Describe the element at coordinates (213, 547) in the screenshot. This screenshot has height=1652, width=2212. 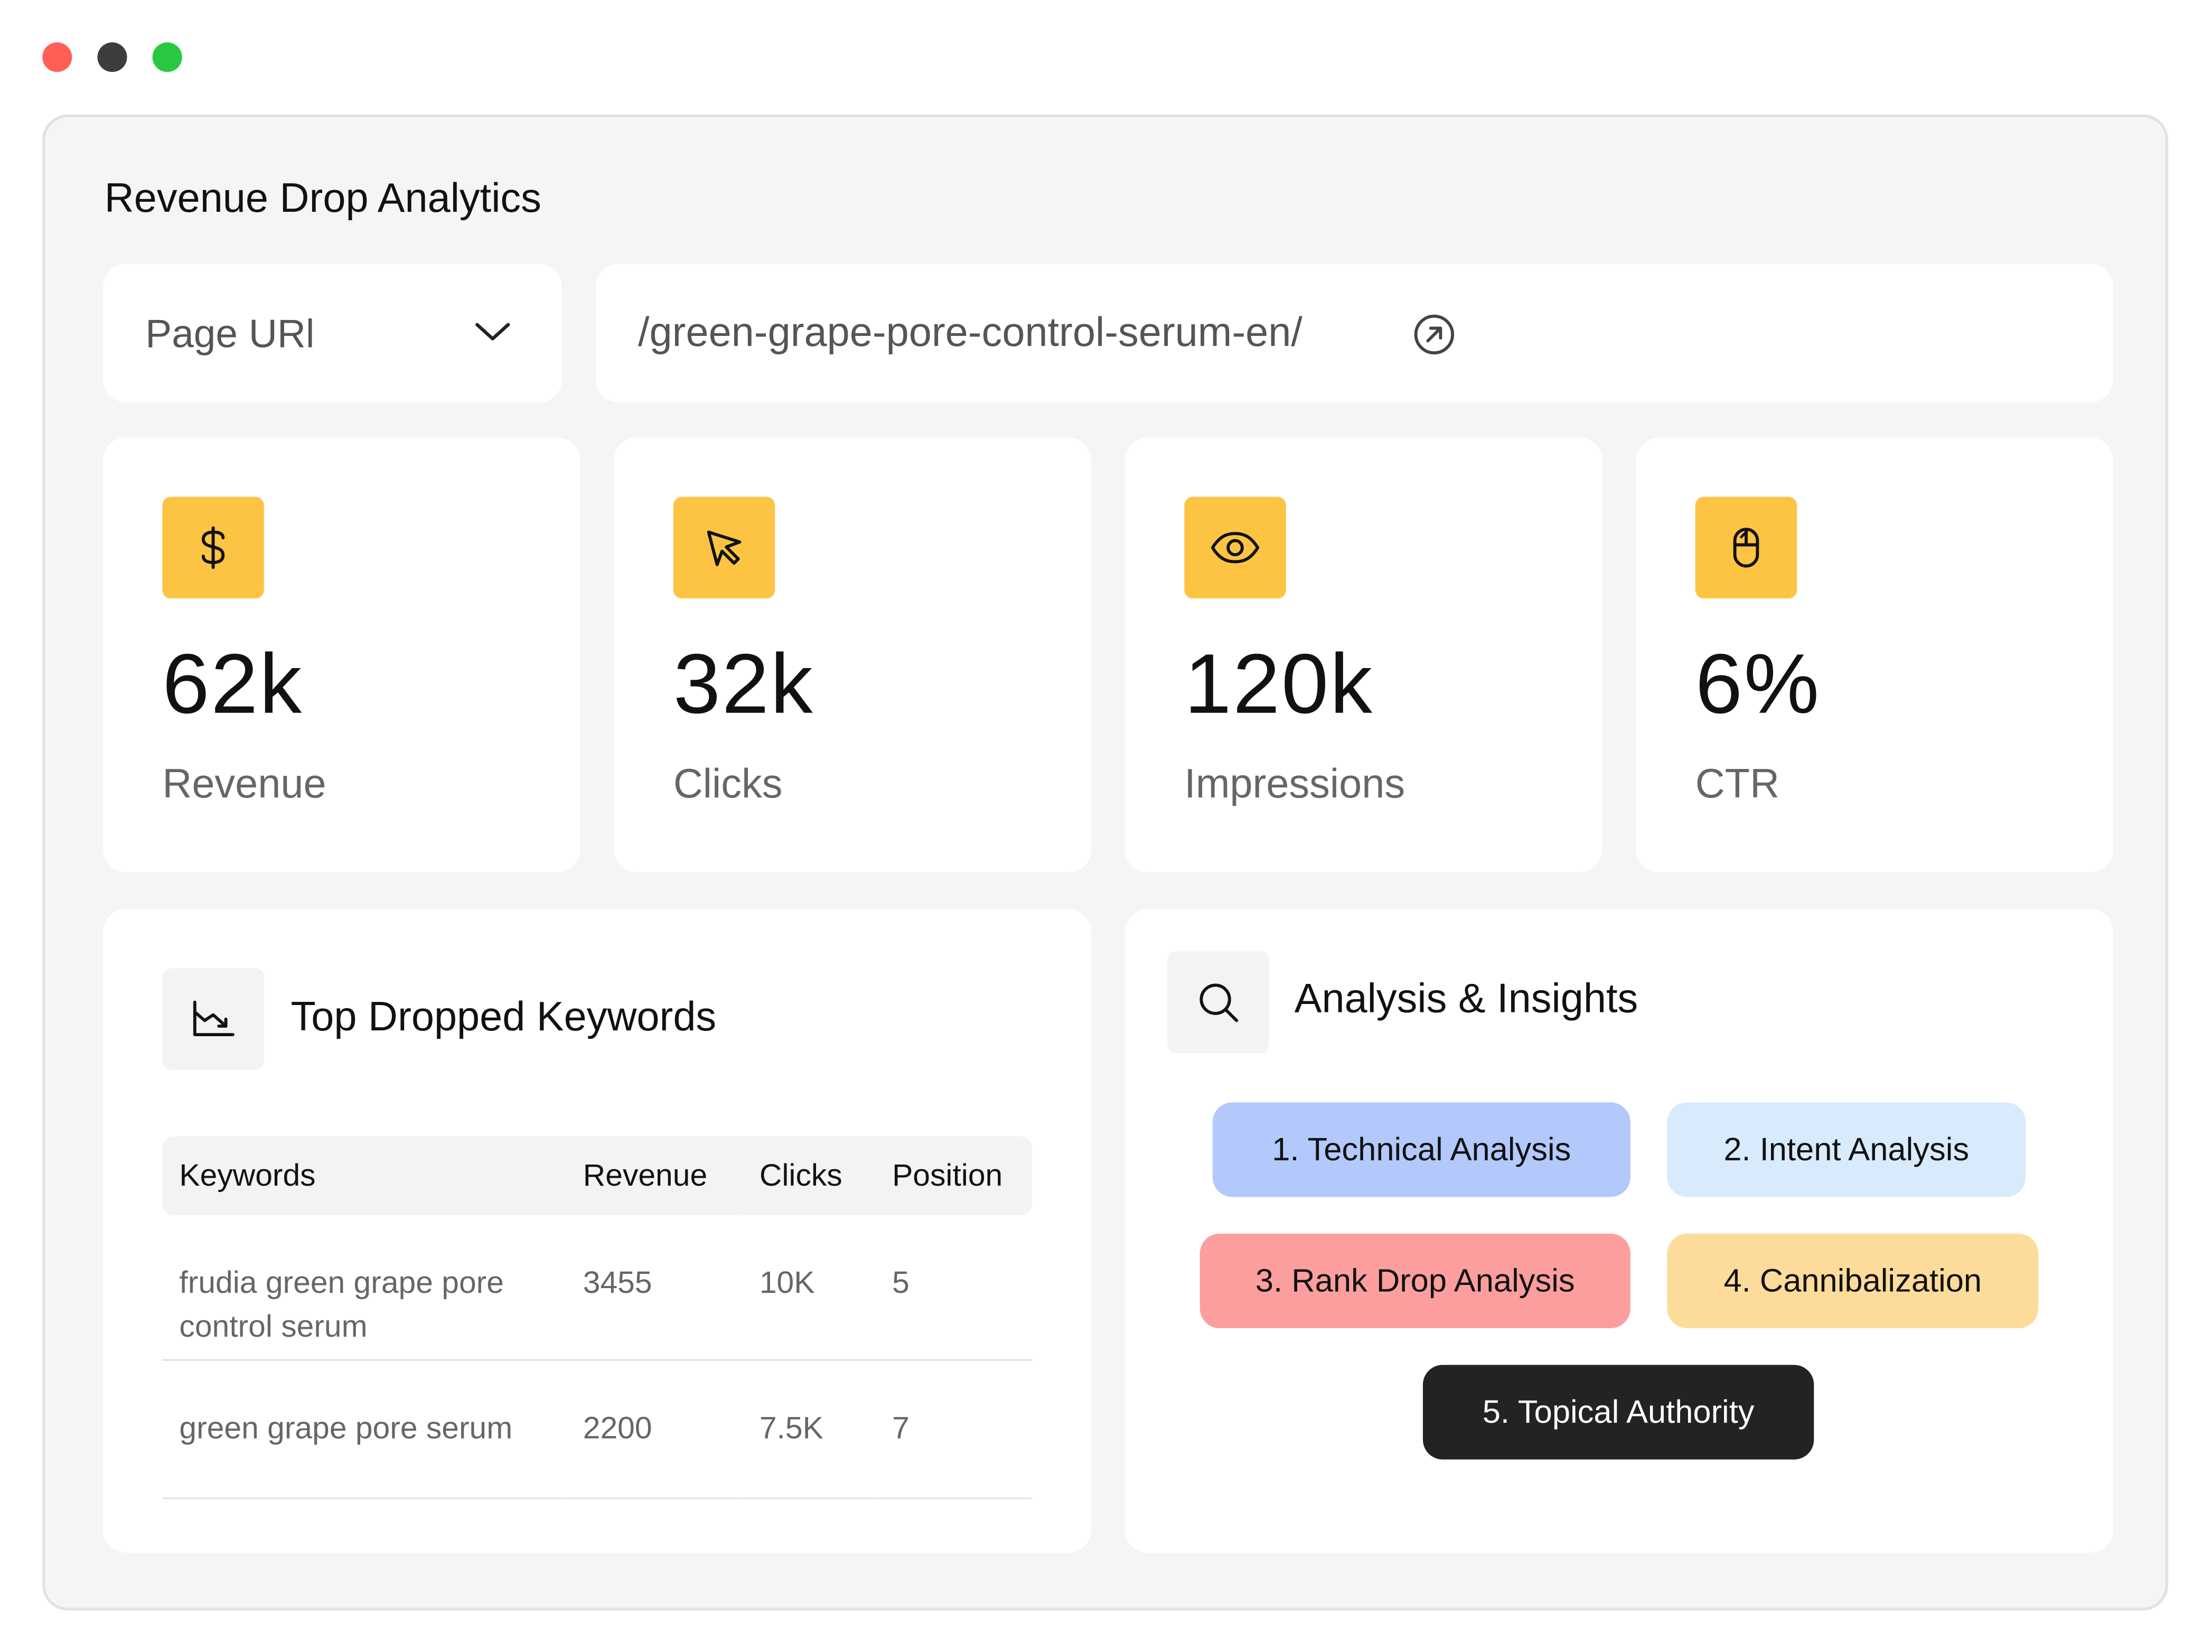
I see `dollar-icon` at that location.